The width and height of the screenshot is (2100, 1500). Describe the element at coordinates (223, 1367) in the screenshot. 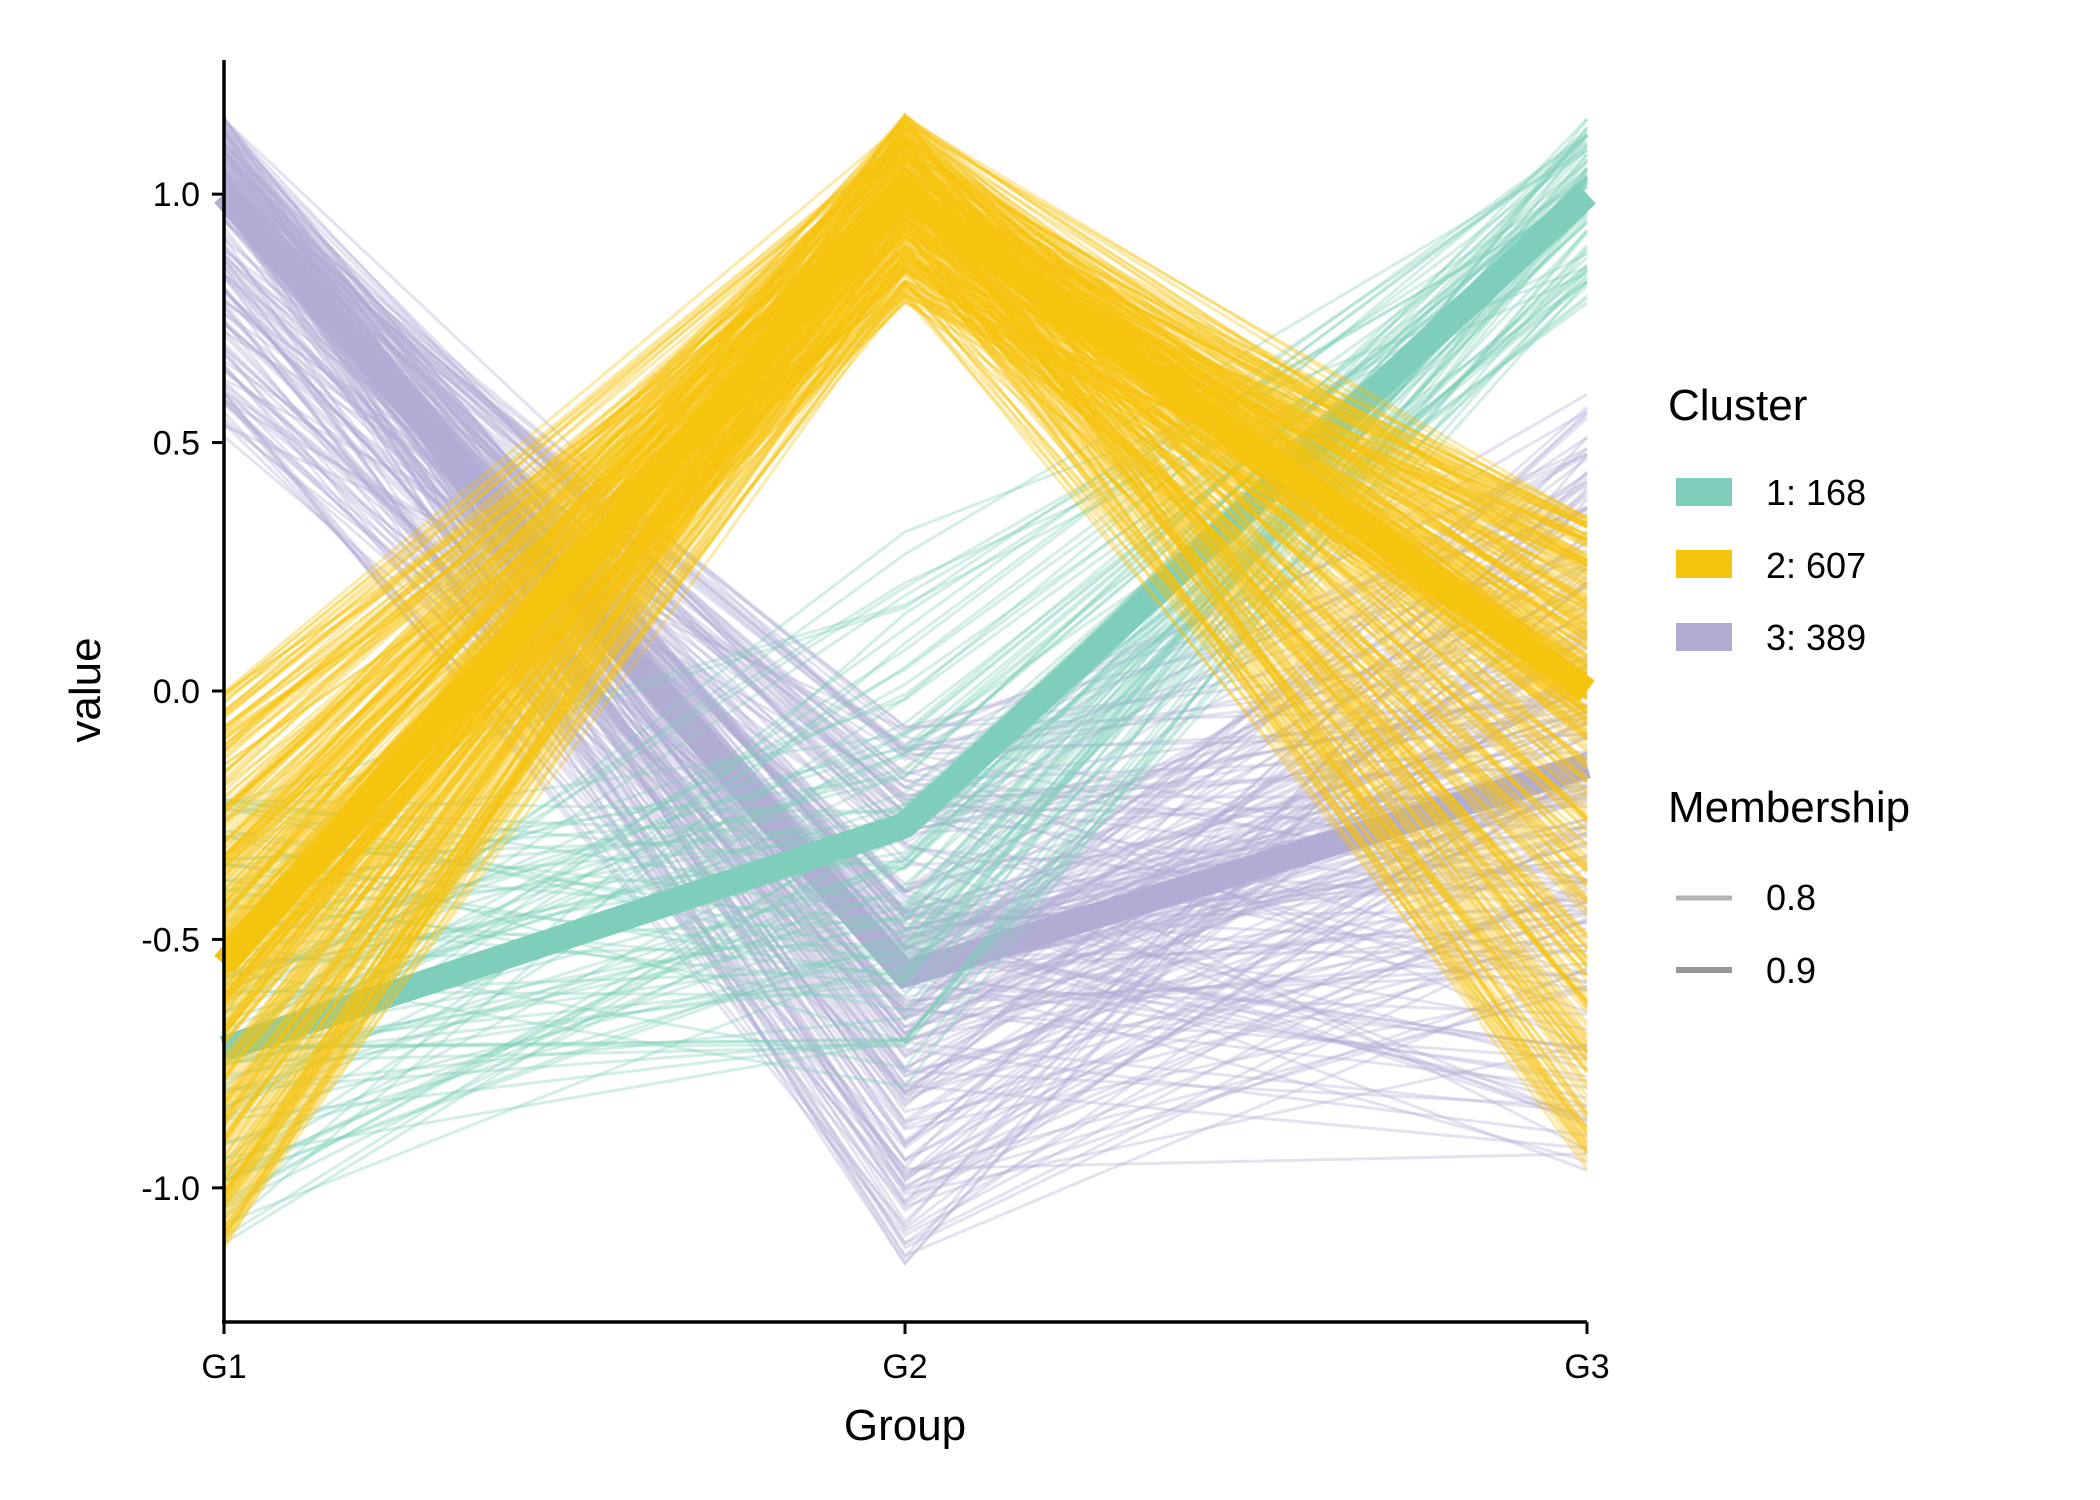

I see `x-tick-label: G1` at that location.